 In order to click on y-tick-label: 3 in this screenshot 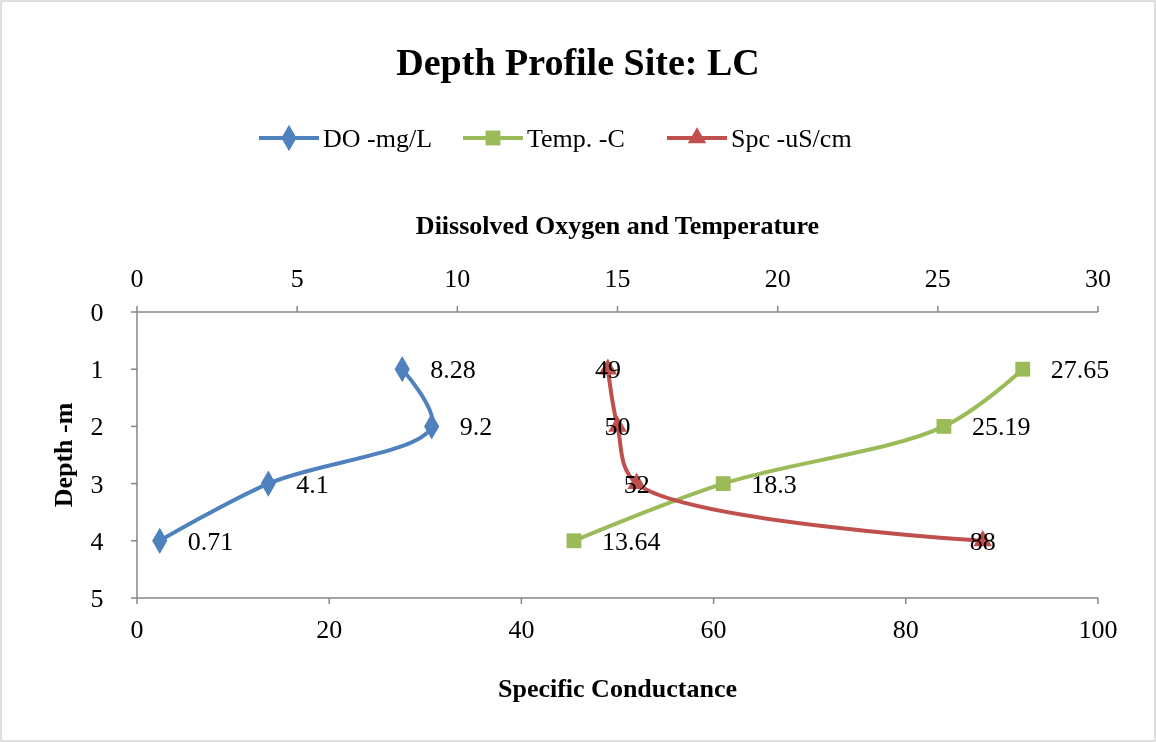, I will do `click(97, 484)`.